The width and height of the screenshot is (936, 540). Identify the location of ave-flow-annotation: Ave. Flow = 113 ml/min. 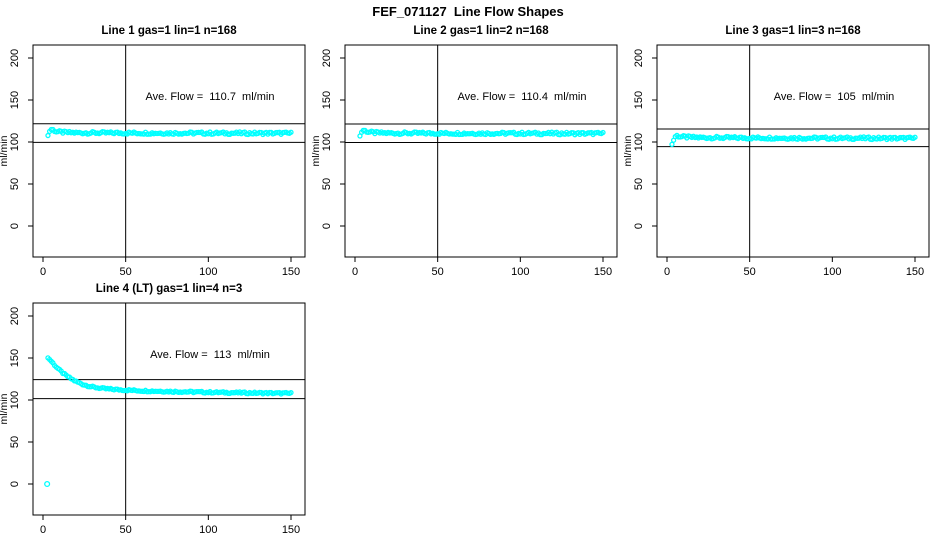
(210, 355).